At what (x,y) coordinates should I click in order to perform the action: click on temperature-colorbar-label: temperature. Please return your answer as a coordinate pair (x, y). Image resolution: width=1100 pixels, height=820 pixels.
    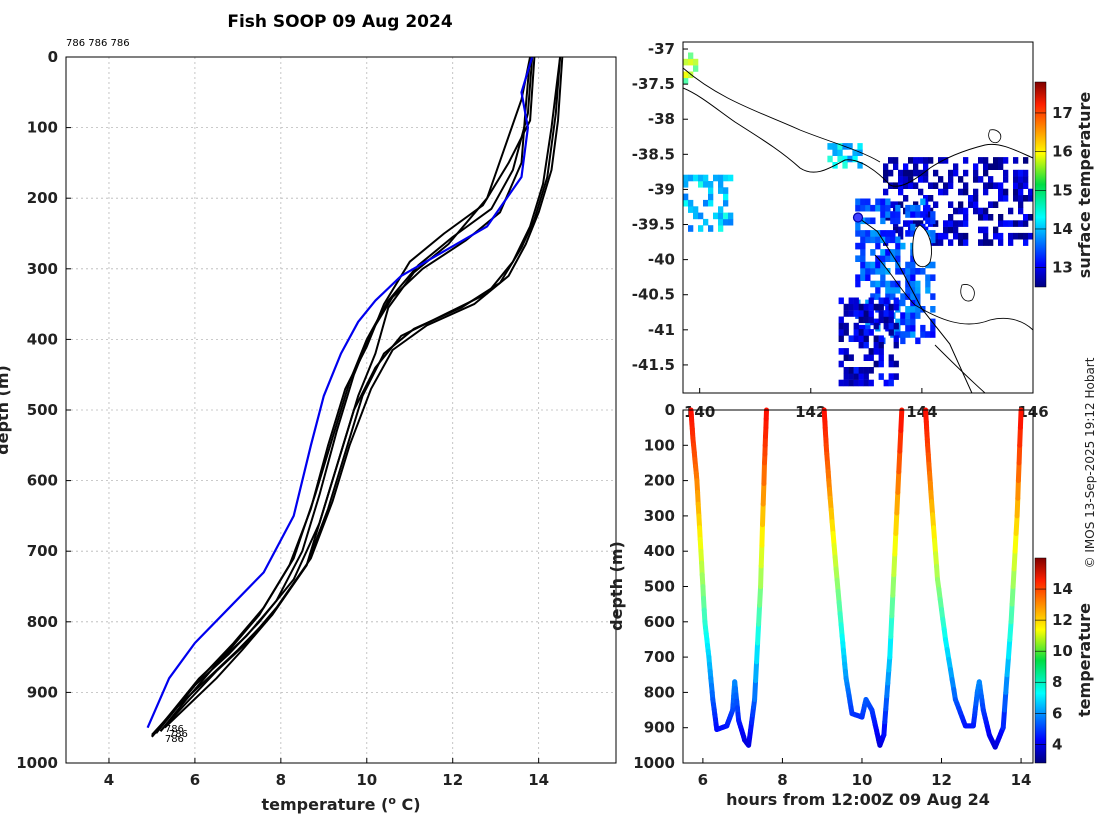
    Looking at the image, I should click on (1084, 660).